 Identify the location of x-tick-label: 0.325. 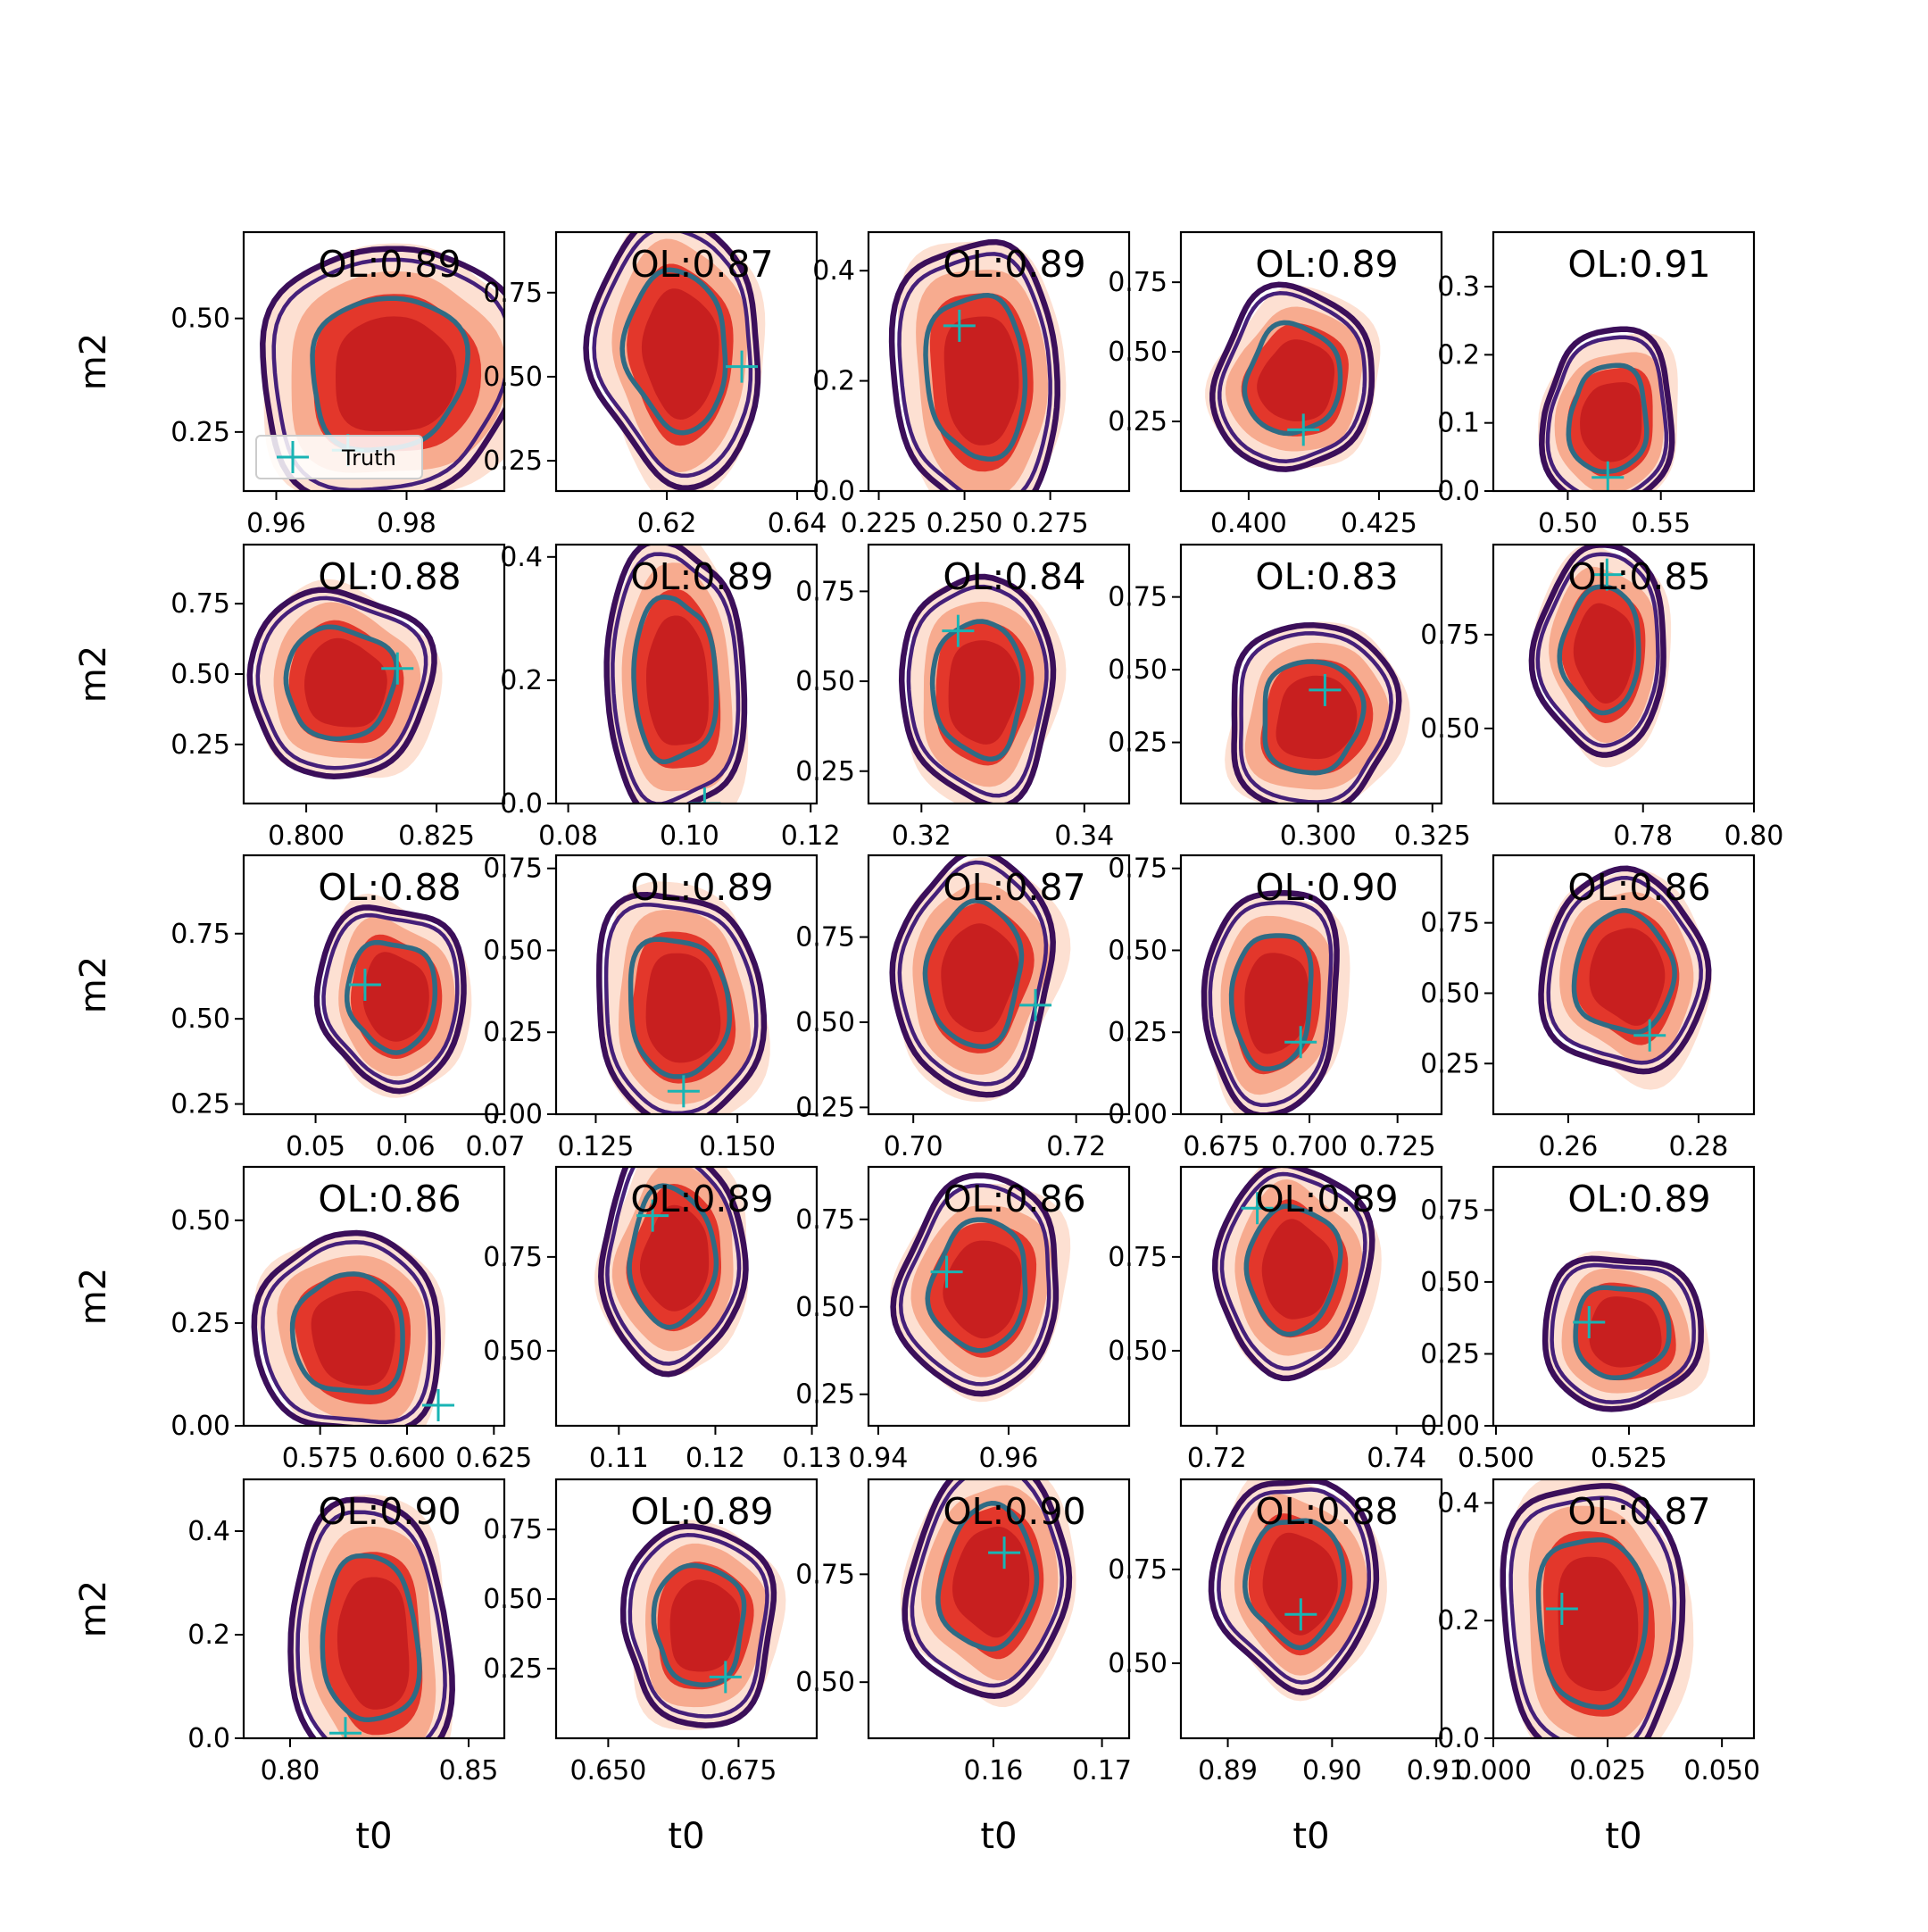
(1432, 836).